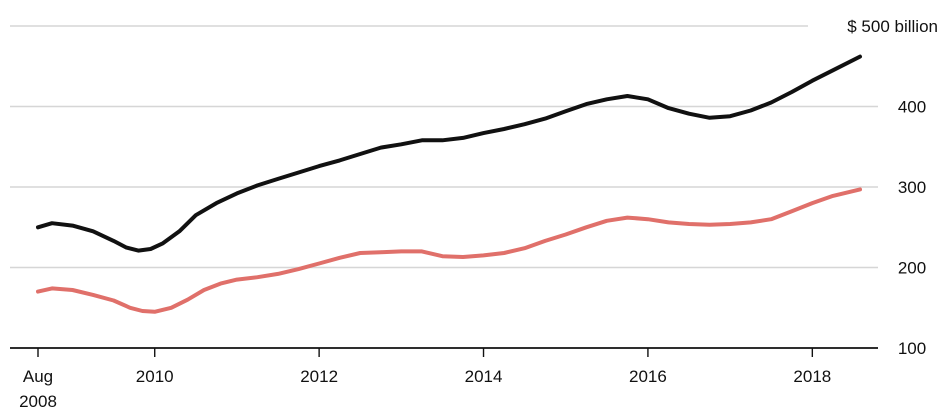  I want to click on y-tick-label-300: 300, so click(912, 187).